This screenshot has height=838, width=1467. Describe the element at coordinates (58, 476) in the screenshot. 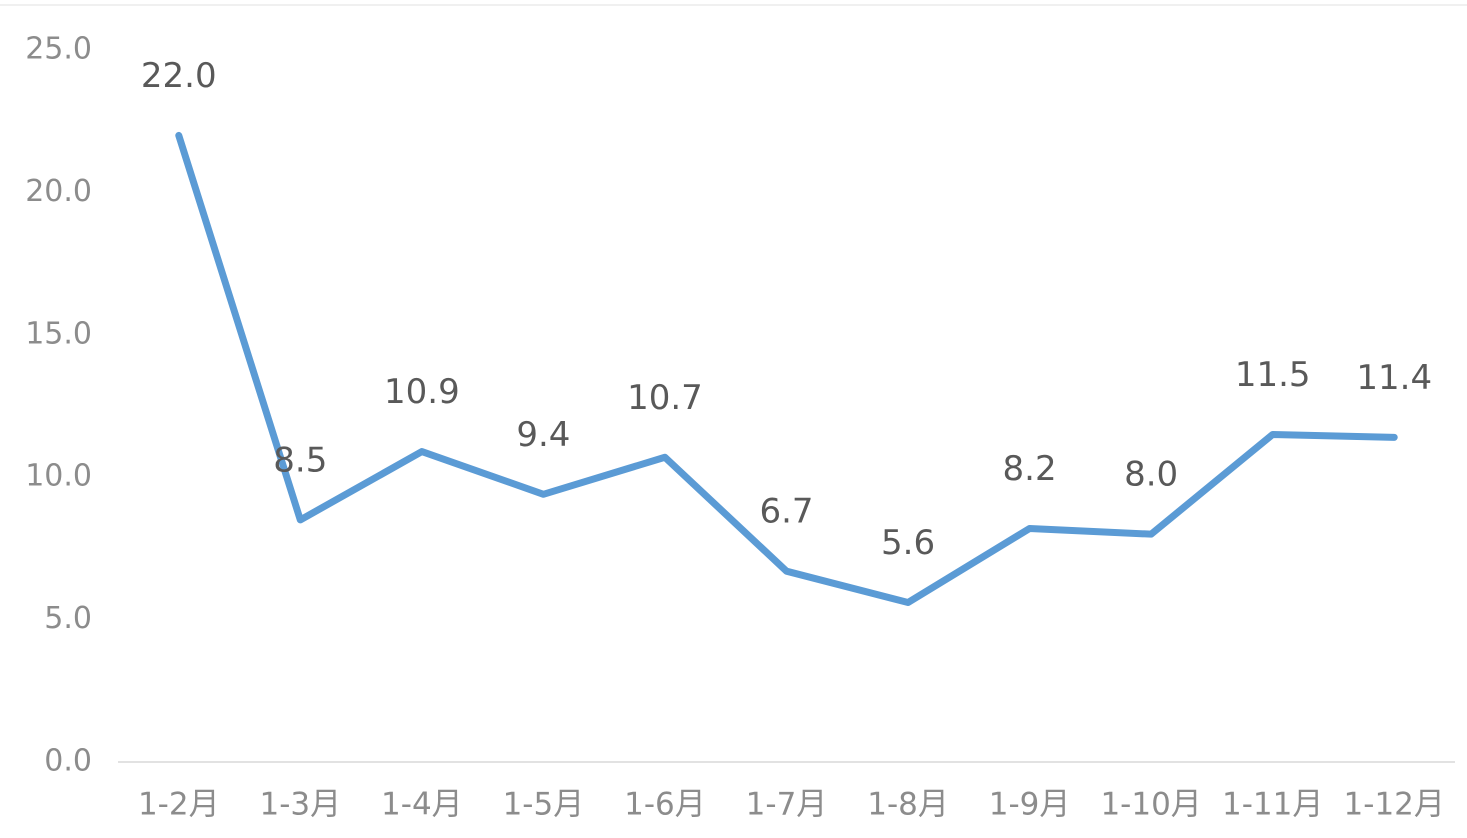

I see `y-tick-label: 10.0` at that location.